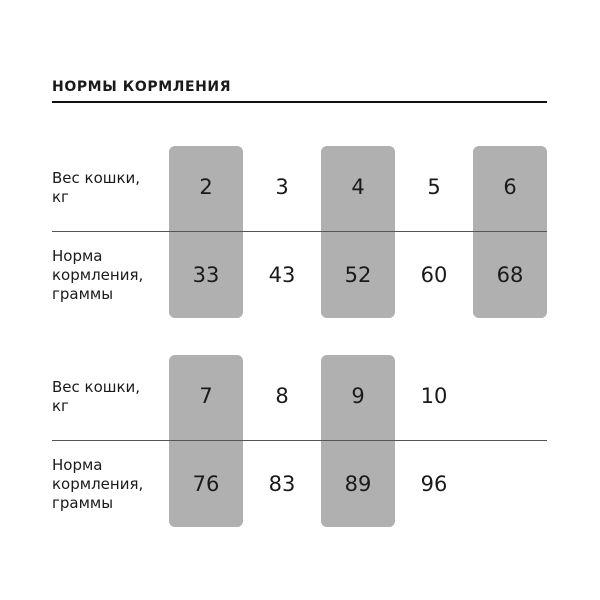 Image resolution: width=600 pixels, height=600 pixels. I want to click on weight-cell: 9, so click(358, 396).